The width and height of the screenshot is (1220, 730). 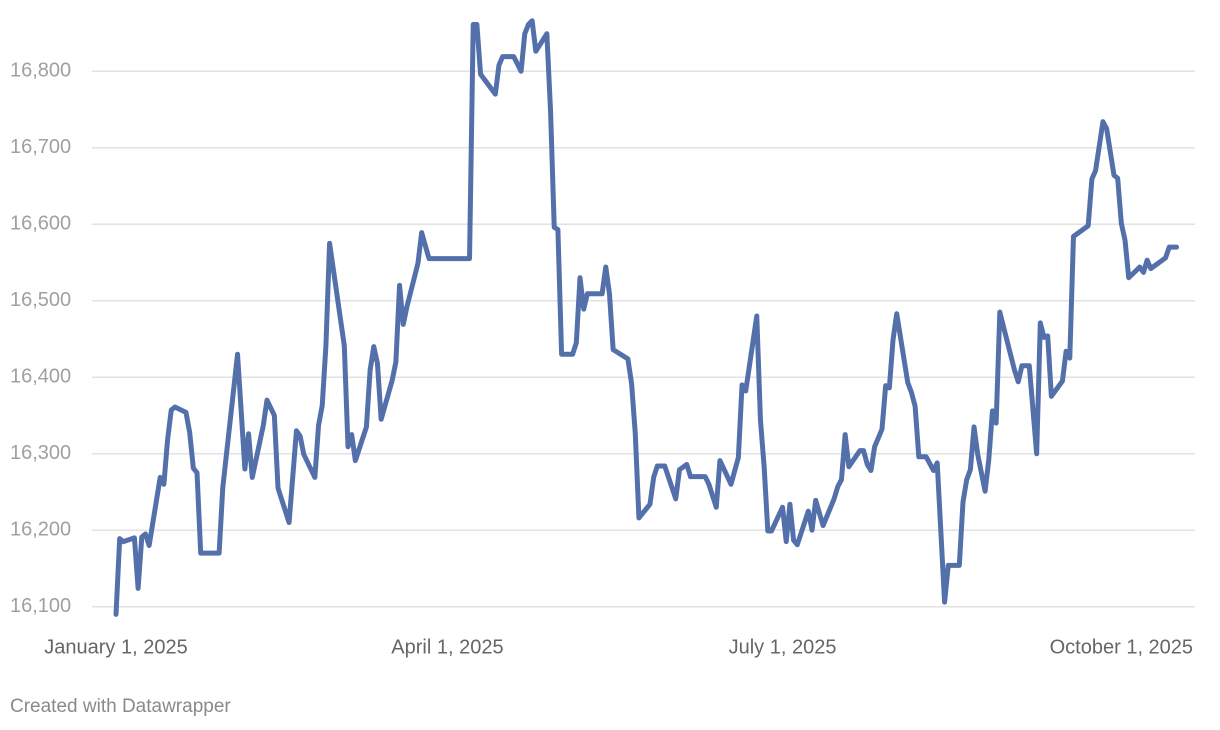 What do you see at coordinates (40, 453) in the screenshot?
I see `y-tick-label: 16,300` at bounding box center [40, 453].